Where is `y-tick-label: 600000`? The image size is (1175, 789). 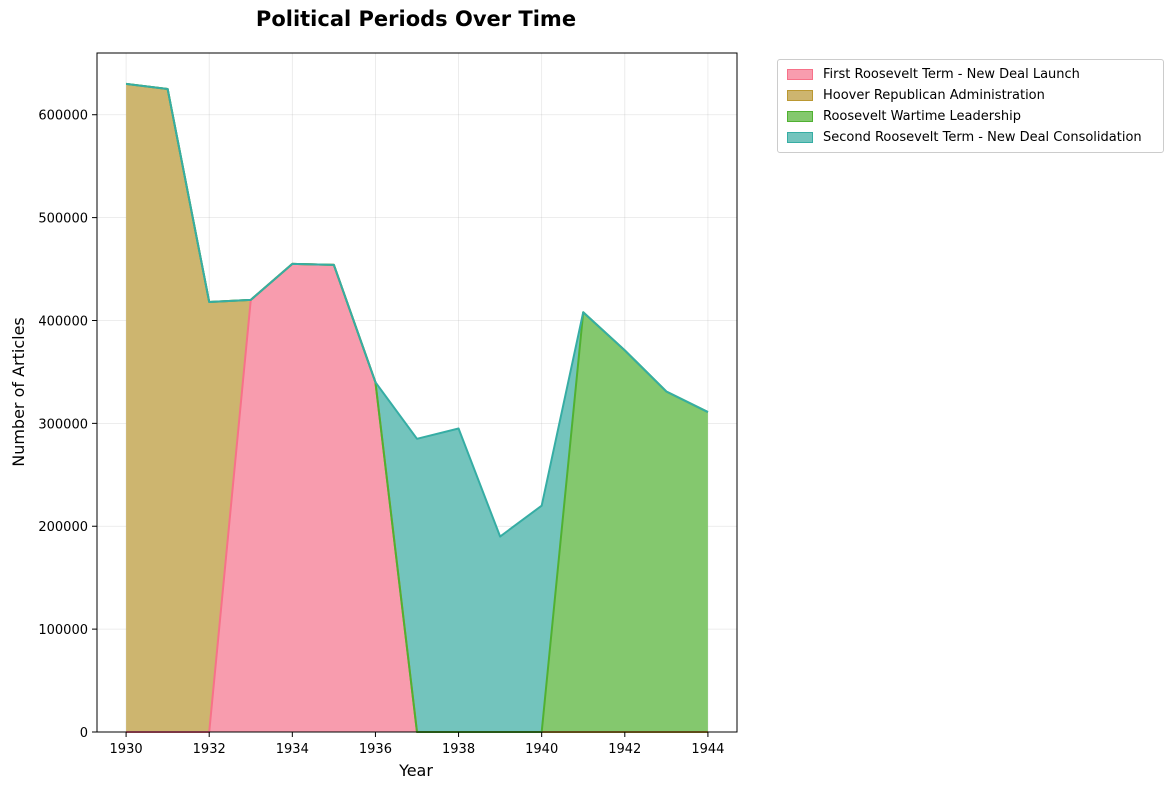 y-tick-label: 600000 is located at coordinates (63, 116).